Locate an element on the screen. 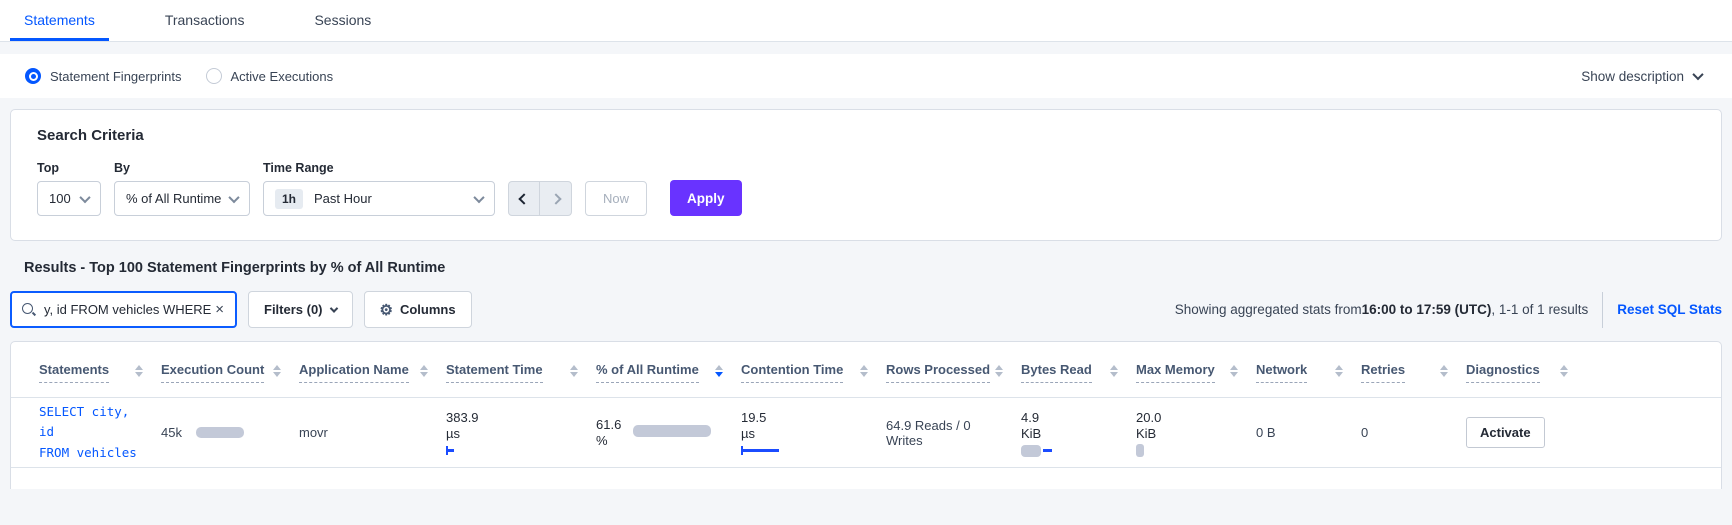 The width and height of the screenshot is (1732, 525). radio-statement-fingerprints: Statement Fingerprints is located at coordinates (103, 76).